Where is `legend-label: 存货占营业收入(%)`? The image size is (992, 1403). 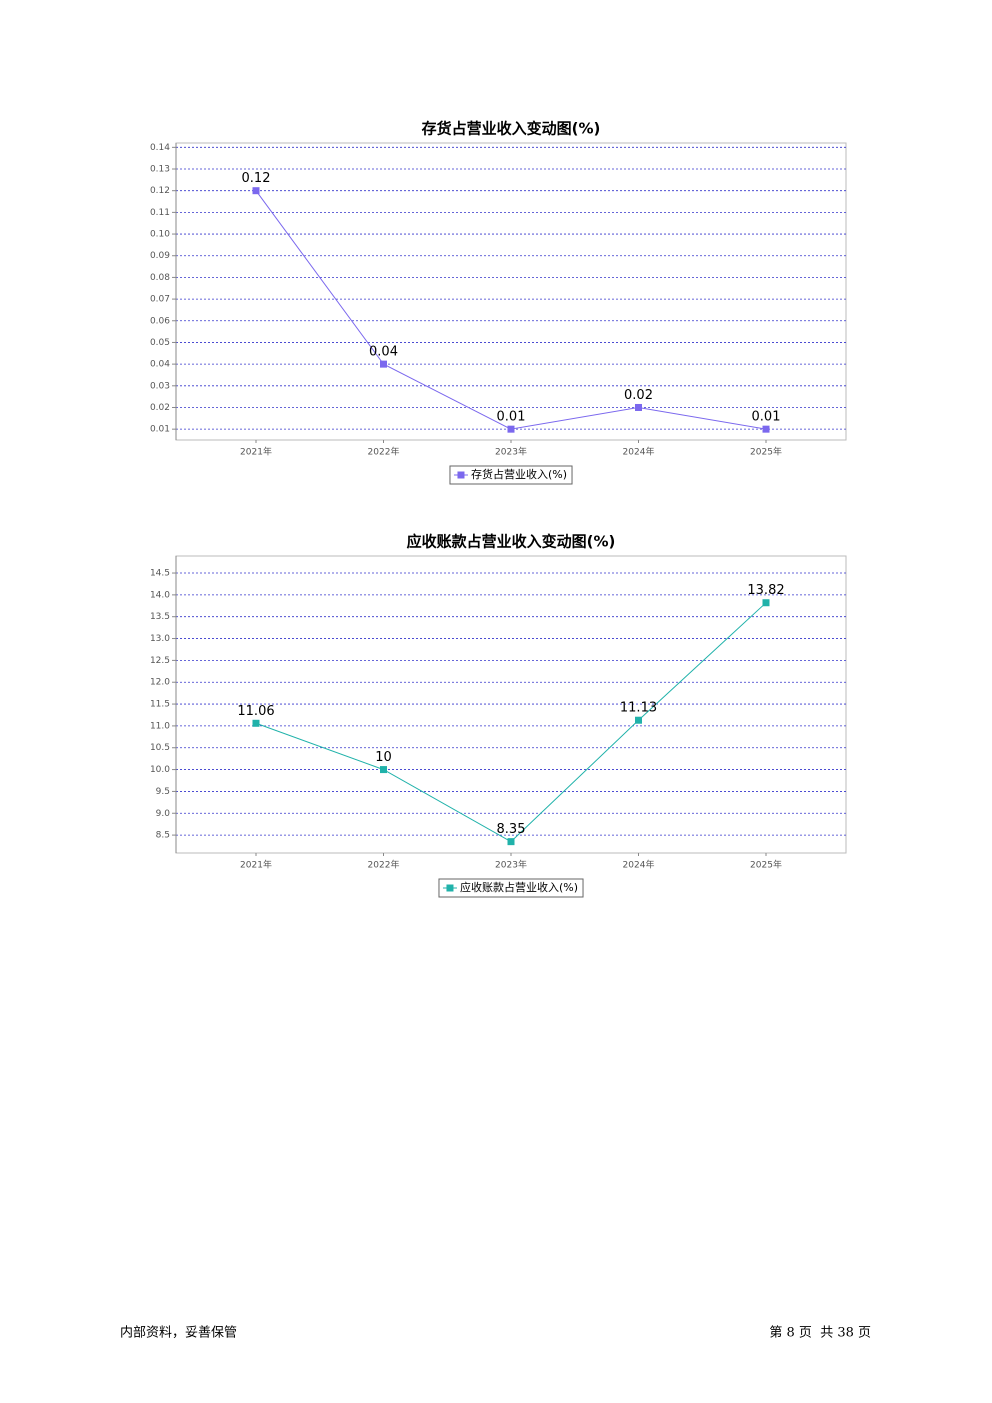 legend-label: 存货占营业收入(%) is located at coordinates (519, 474).